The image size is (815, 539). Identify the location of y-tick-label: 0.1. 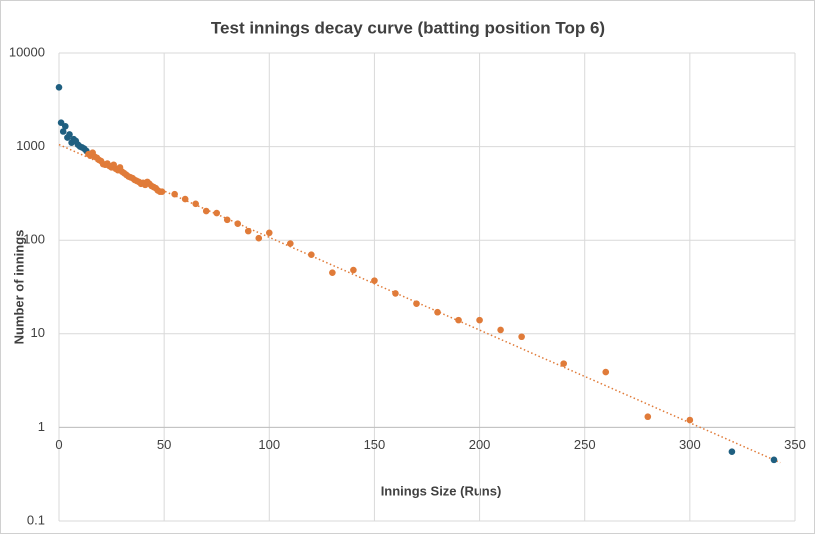
(36, 519).